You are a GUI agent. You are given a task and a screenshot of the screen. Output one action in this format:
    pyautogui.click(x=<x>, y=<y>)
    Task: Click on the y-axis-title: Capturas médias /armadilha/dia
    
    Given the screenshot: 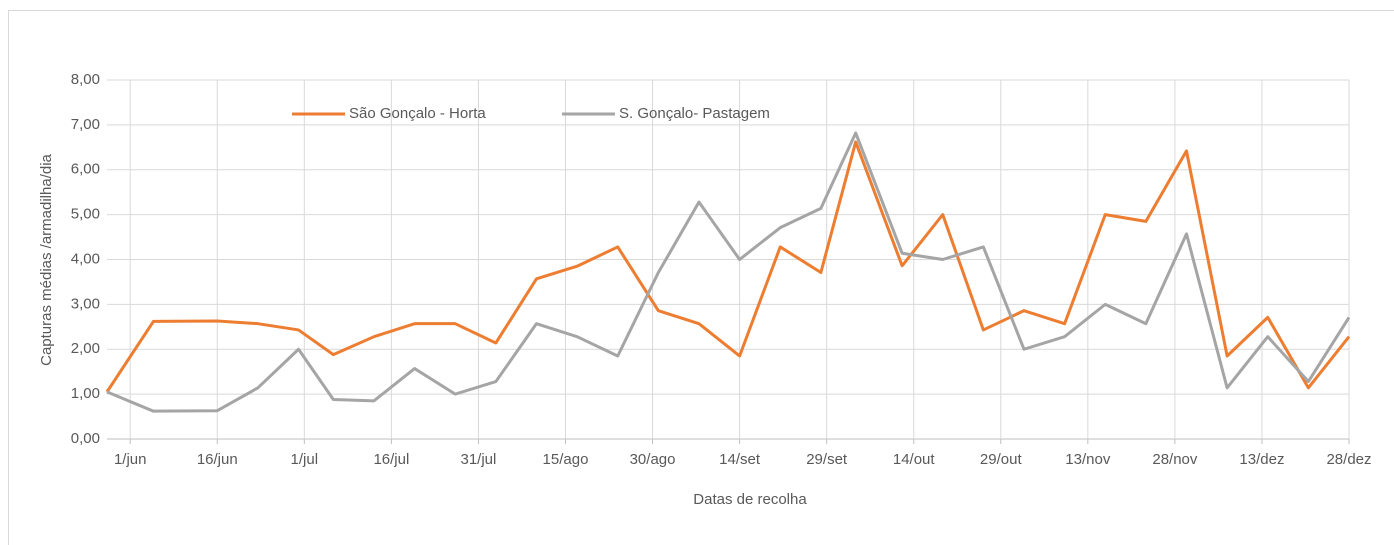 What is the action you would take?
    pyautogui.click(x=46, y=259)
    